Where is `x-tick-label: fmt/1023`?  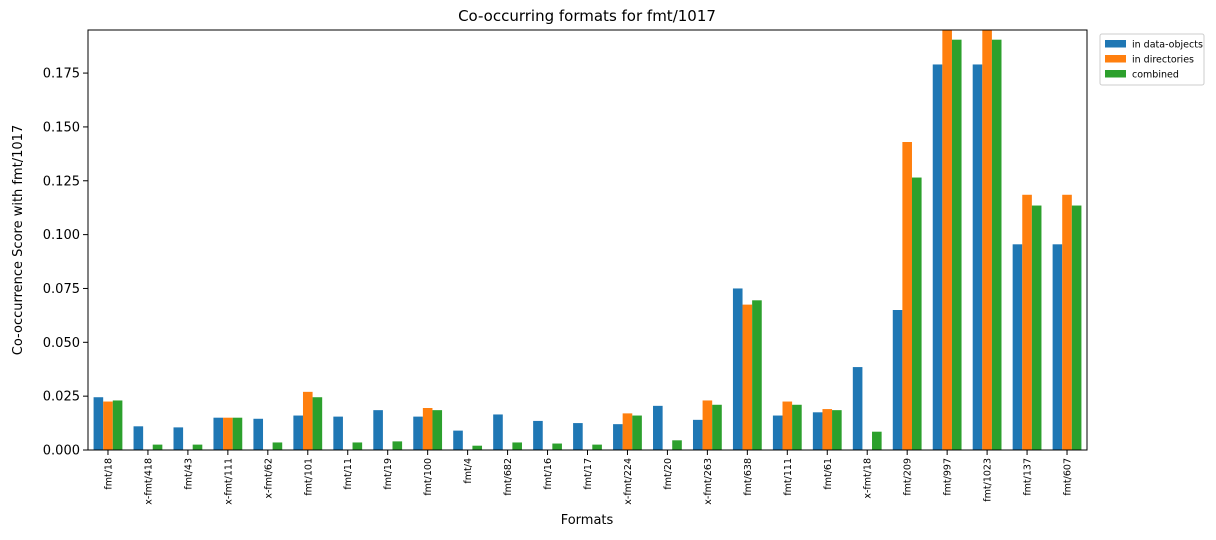 x-tick-label: fmt/1023 is located at coordinates (988, 480).